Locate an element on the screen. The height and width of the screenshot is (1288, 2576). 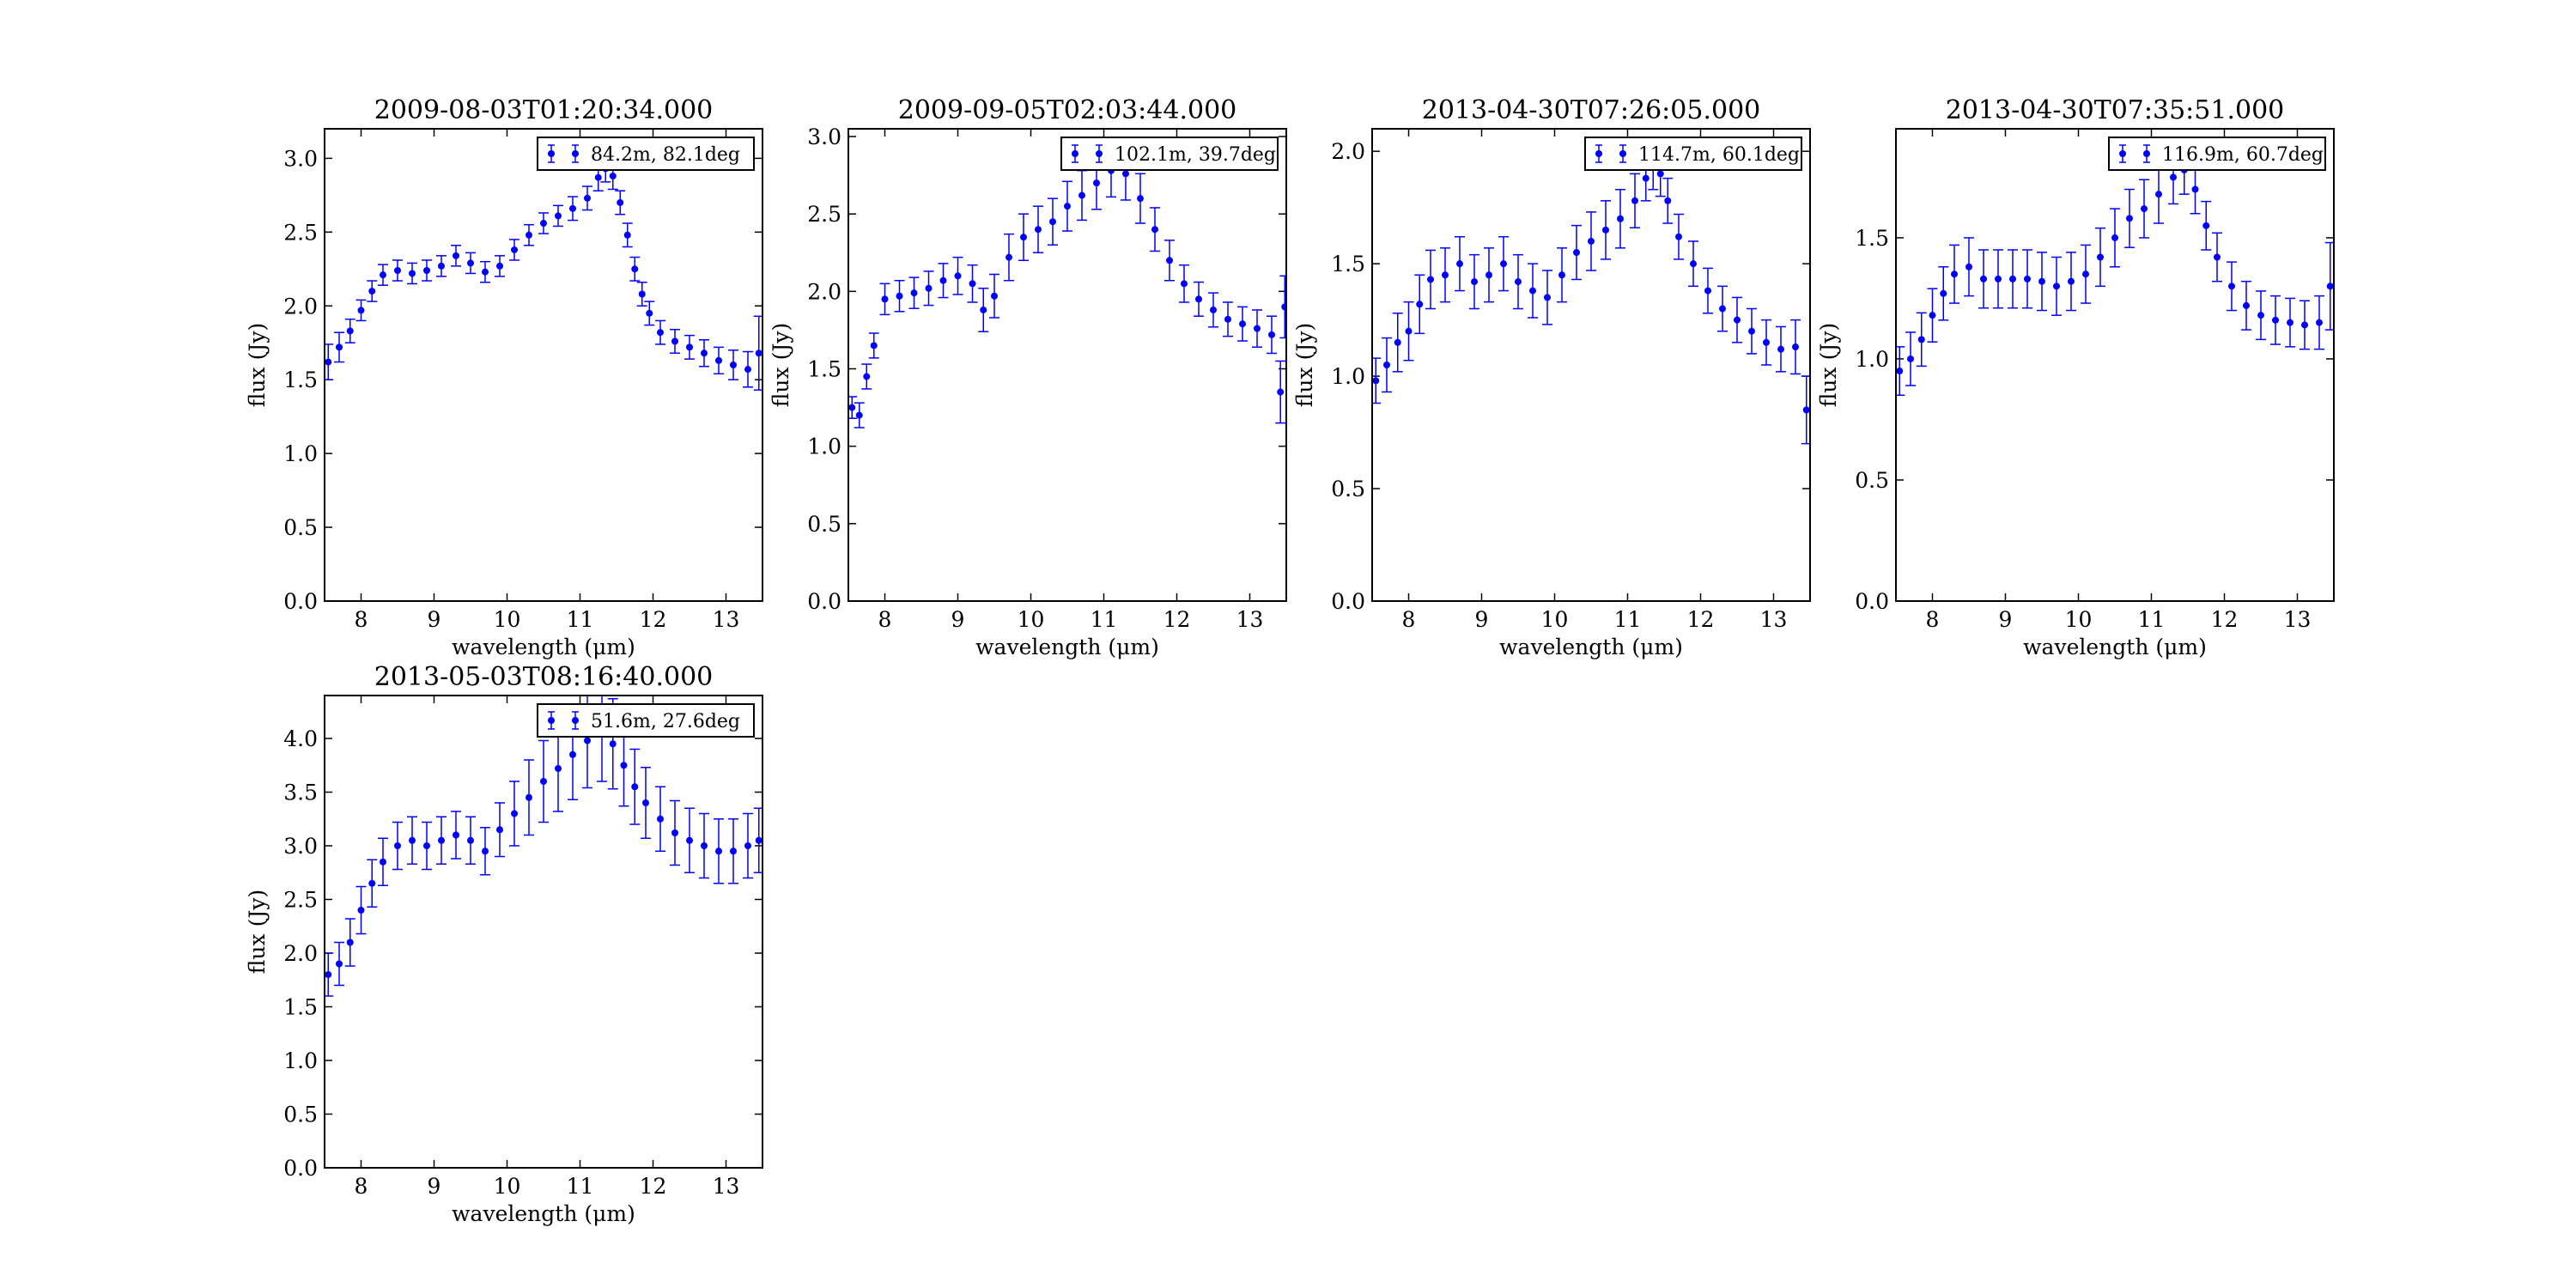
axes-frame is located at coordinates (543, 365).